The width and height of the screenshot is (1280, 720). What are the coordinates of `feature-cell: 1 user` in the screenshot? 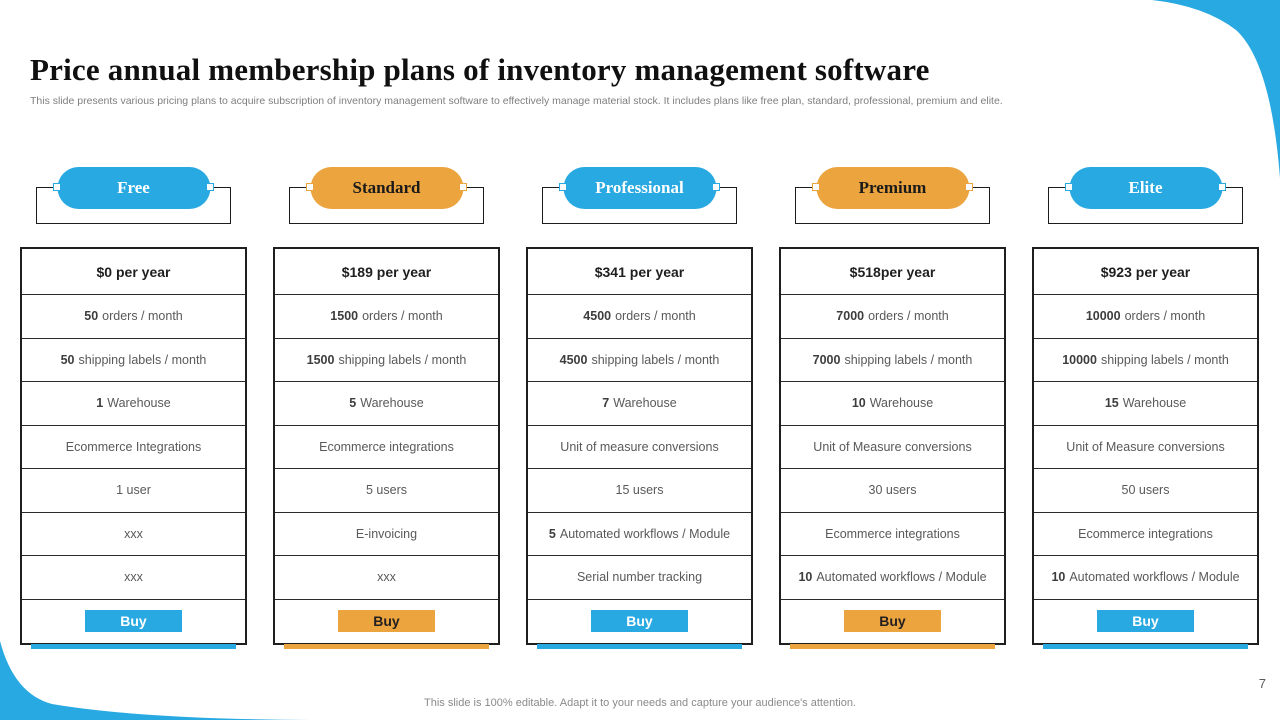 It's located at (133, 490).